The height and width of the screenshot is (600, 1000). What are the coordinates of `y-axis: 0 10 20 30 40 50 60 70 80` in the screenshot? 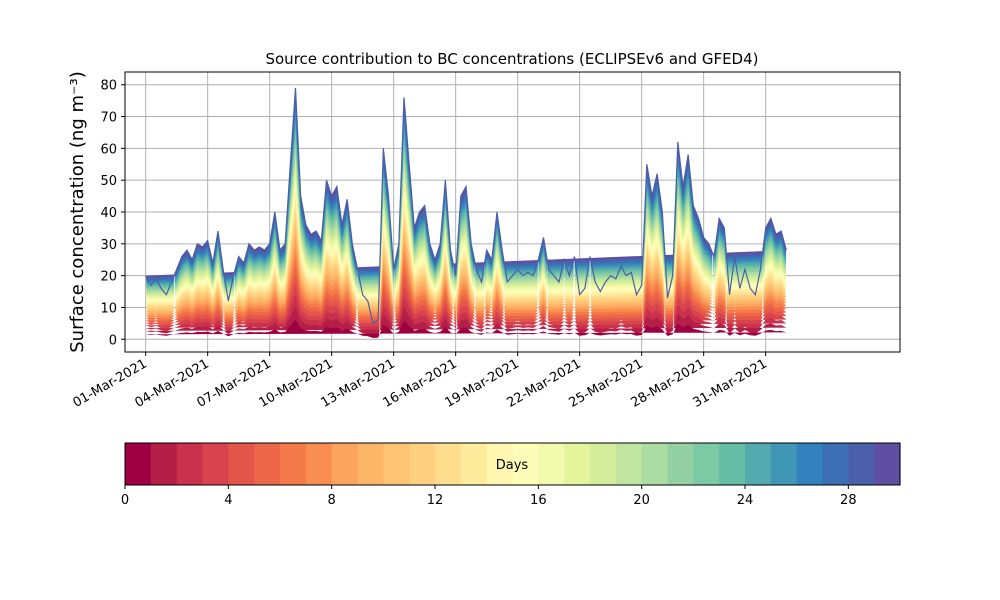 It's located at (112, 213).